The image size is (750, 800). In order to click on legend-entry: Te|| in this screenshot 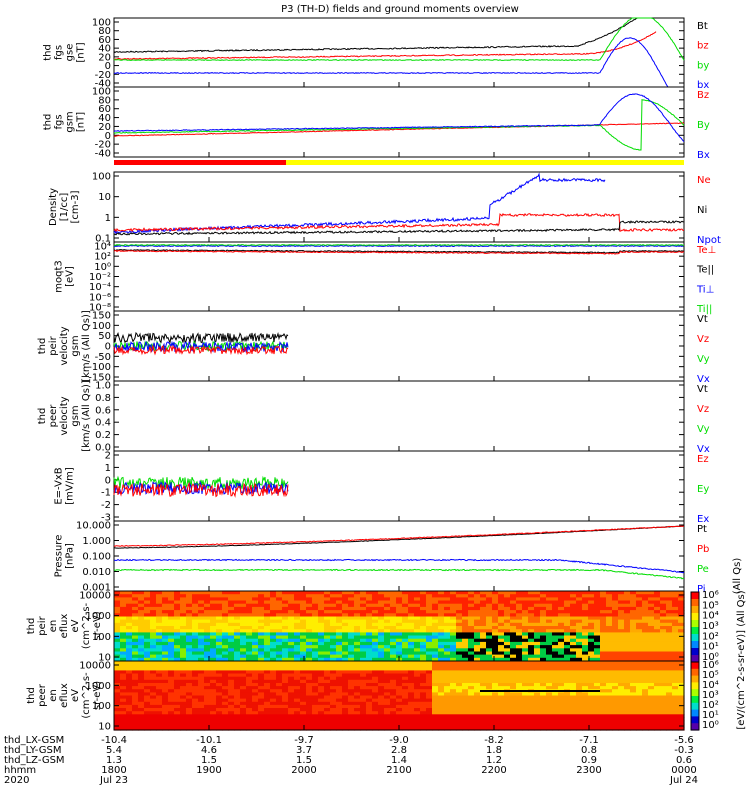, I will do `click(705, 270)`.